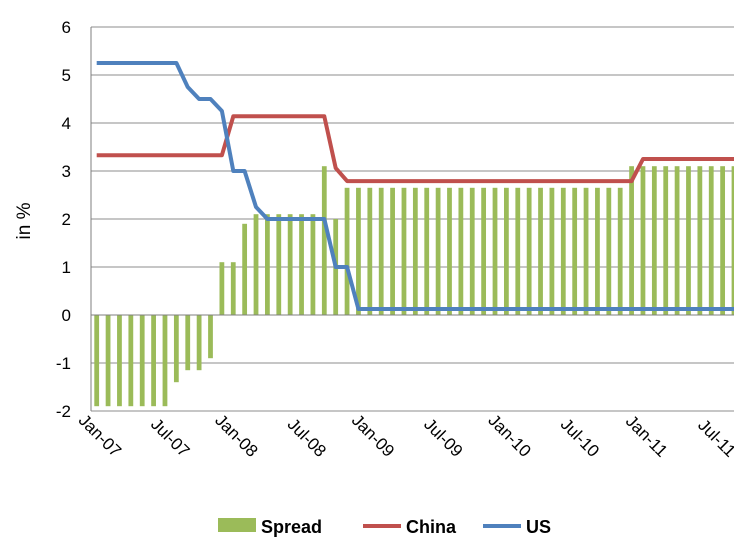 The width and height of the screenshot is (734, 541). I want to click on x-tick-label: Jul-09, so click(443, 438).